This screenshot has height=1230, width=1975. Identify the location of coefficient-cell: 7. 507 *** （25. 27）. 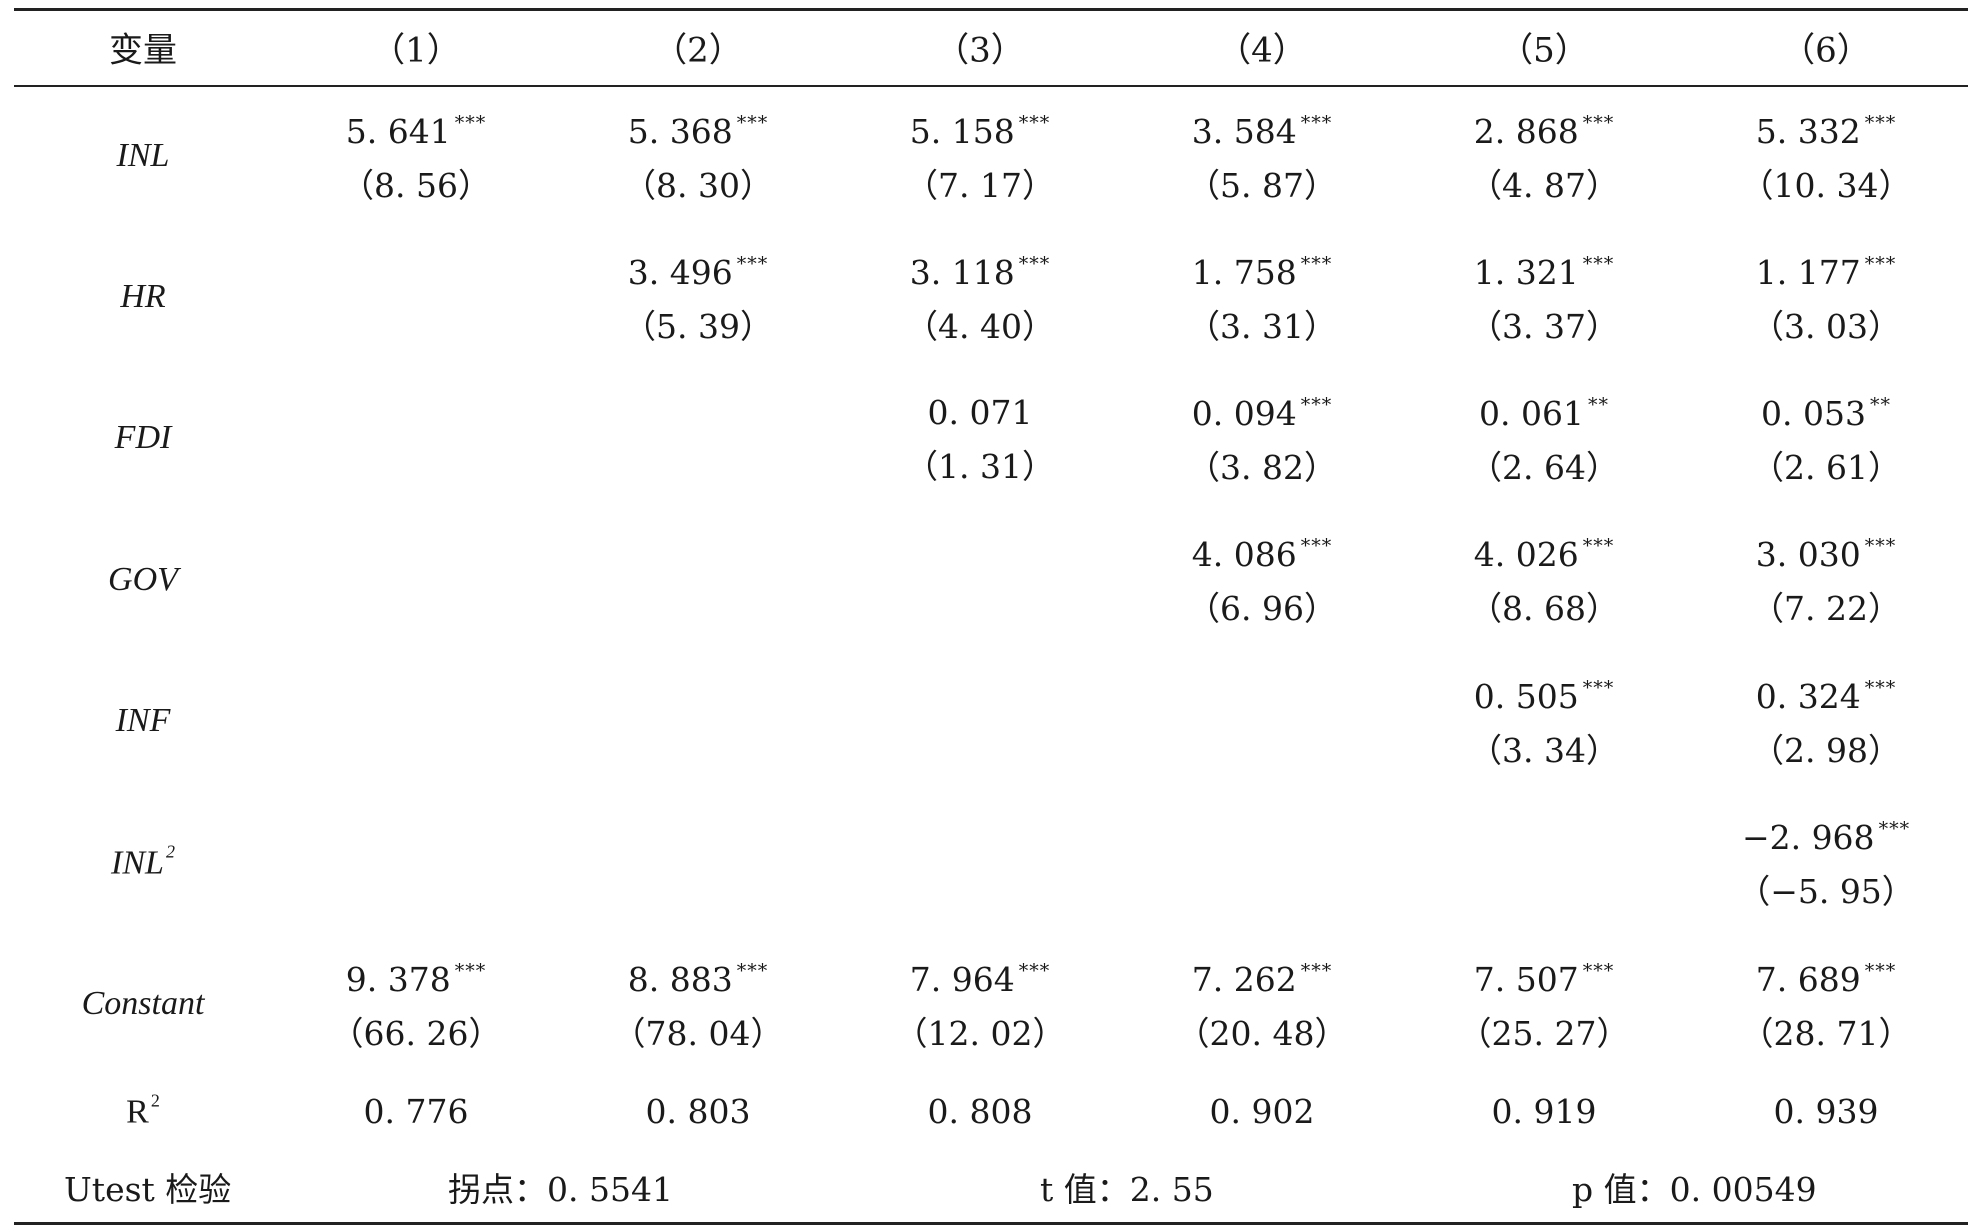
(1544, 1007).